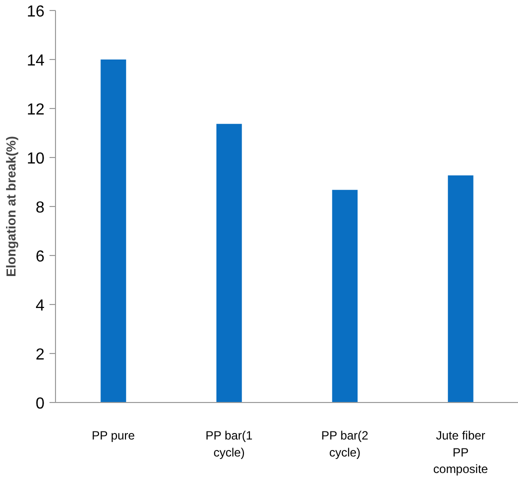  Describe the element at coordinates (35, 12) in the screenshot. I see `y-tick-label: 16` at that location.